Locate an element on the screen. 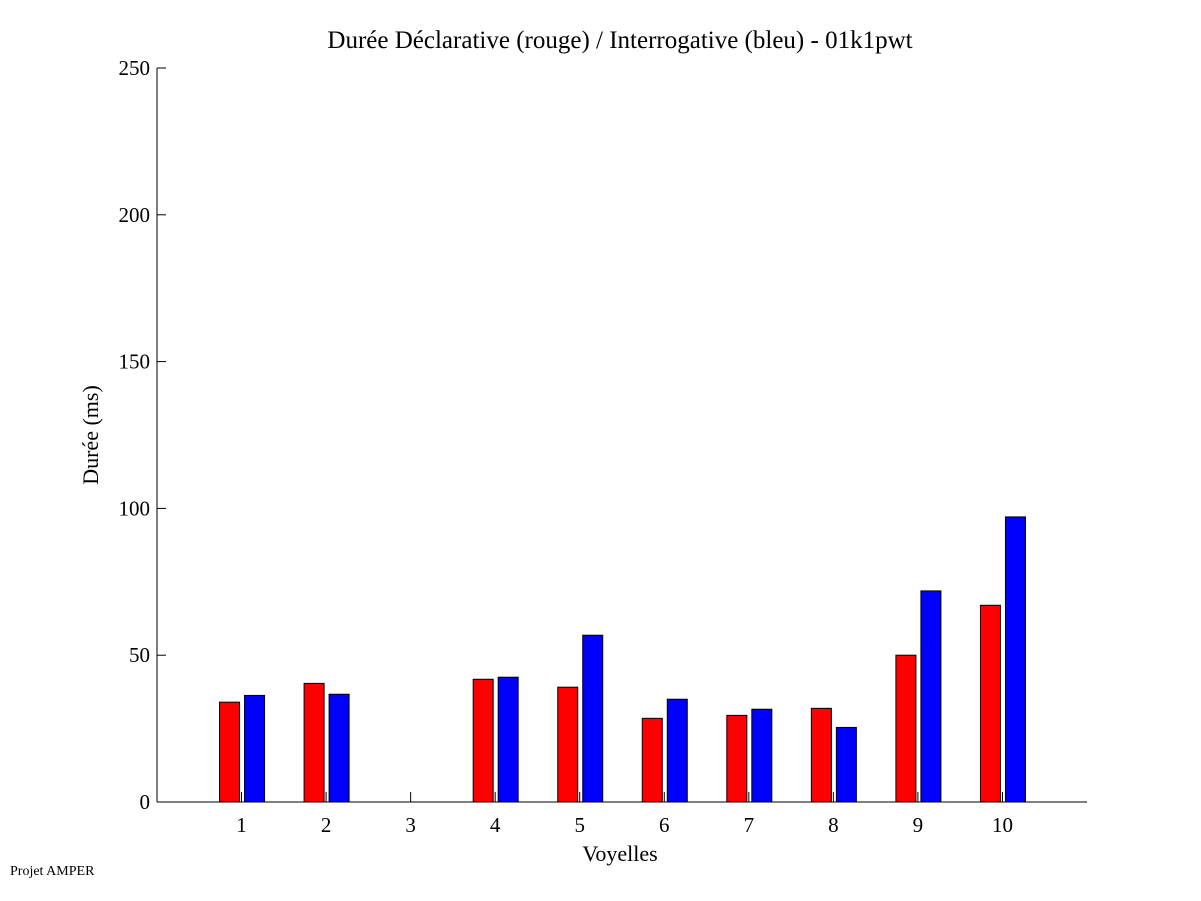 This screenshot has width=1201, height=901. y-tick-label: 100 is located at coordinates (135, 508).